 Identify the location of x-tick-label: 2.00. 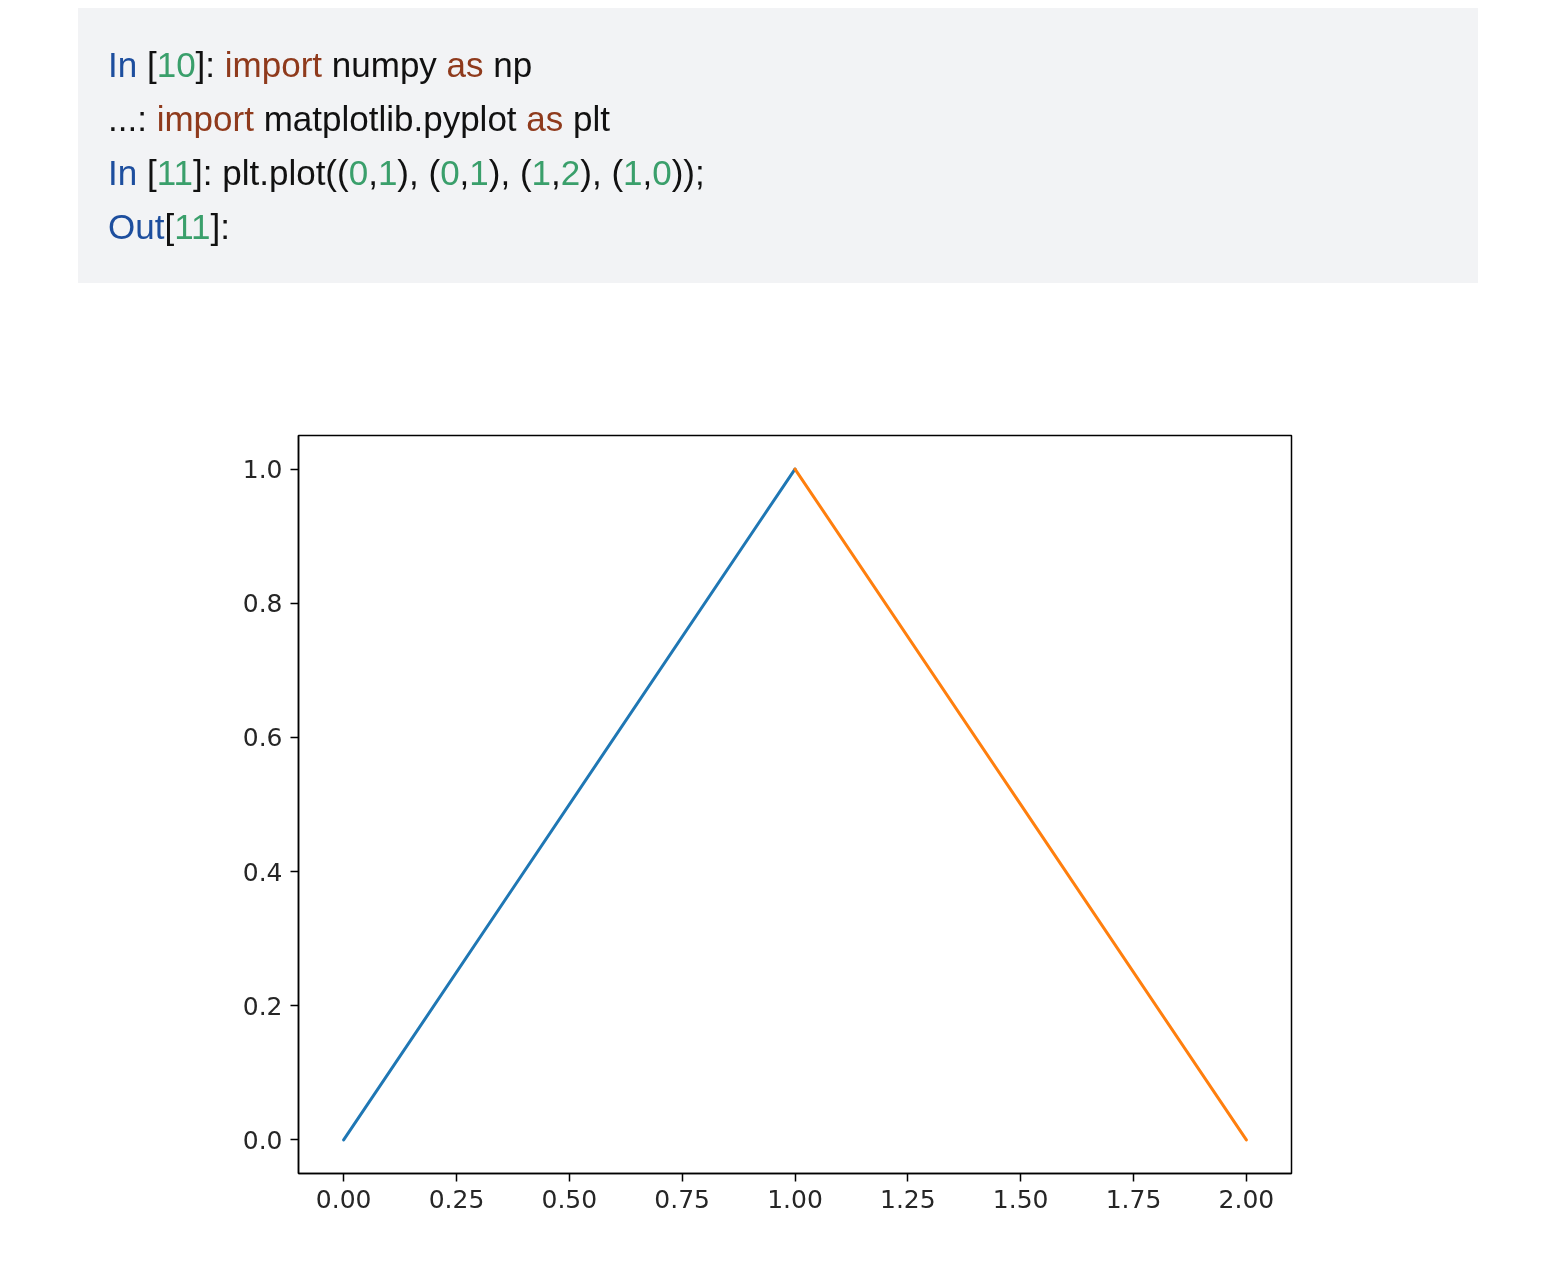
(1246, 1199).